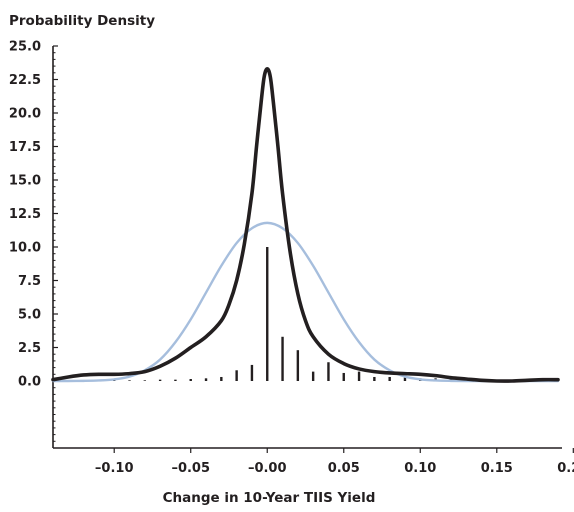 The width and height of the screenshot is (574, 512). Describe the element at coordinates (29, 281) in the screenshot. I see `y-tick-label: 7.5` at that location.